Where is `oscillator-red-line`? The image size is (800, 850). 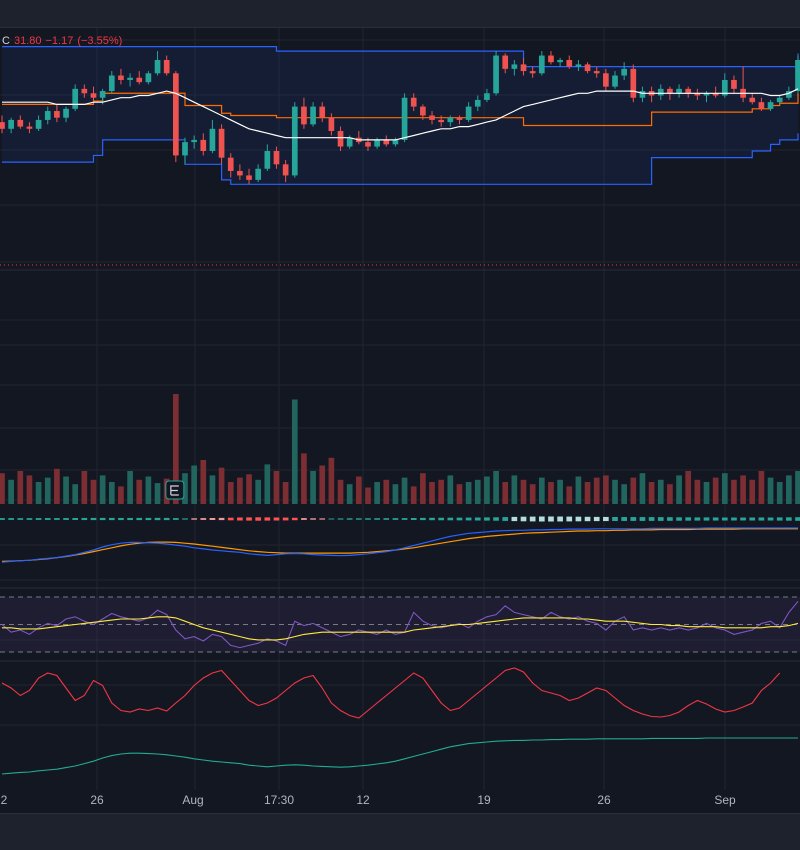
oscillator-red-line is located at coordinates (391, 693).